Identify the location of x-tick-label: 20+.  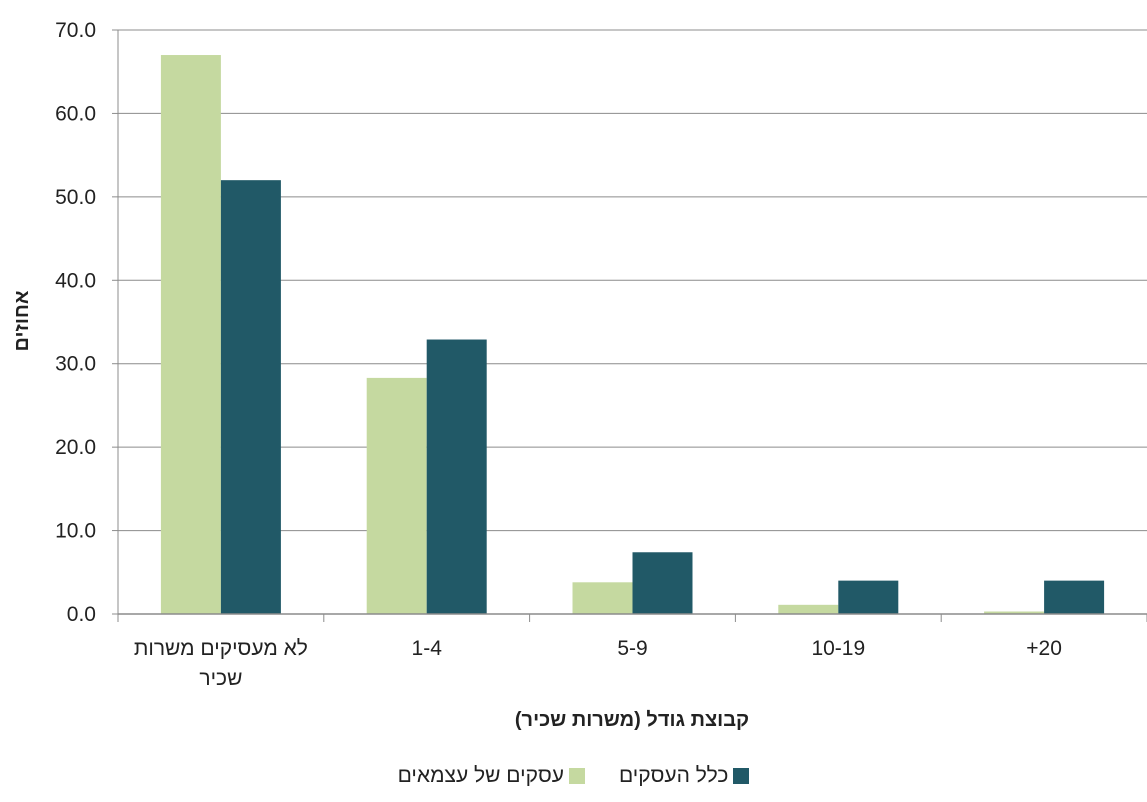
(1044, 648).